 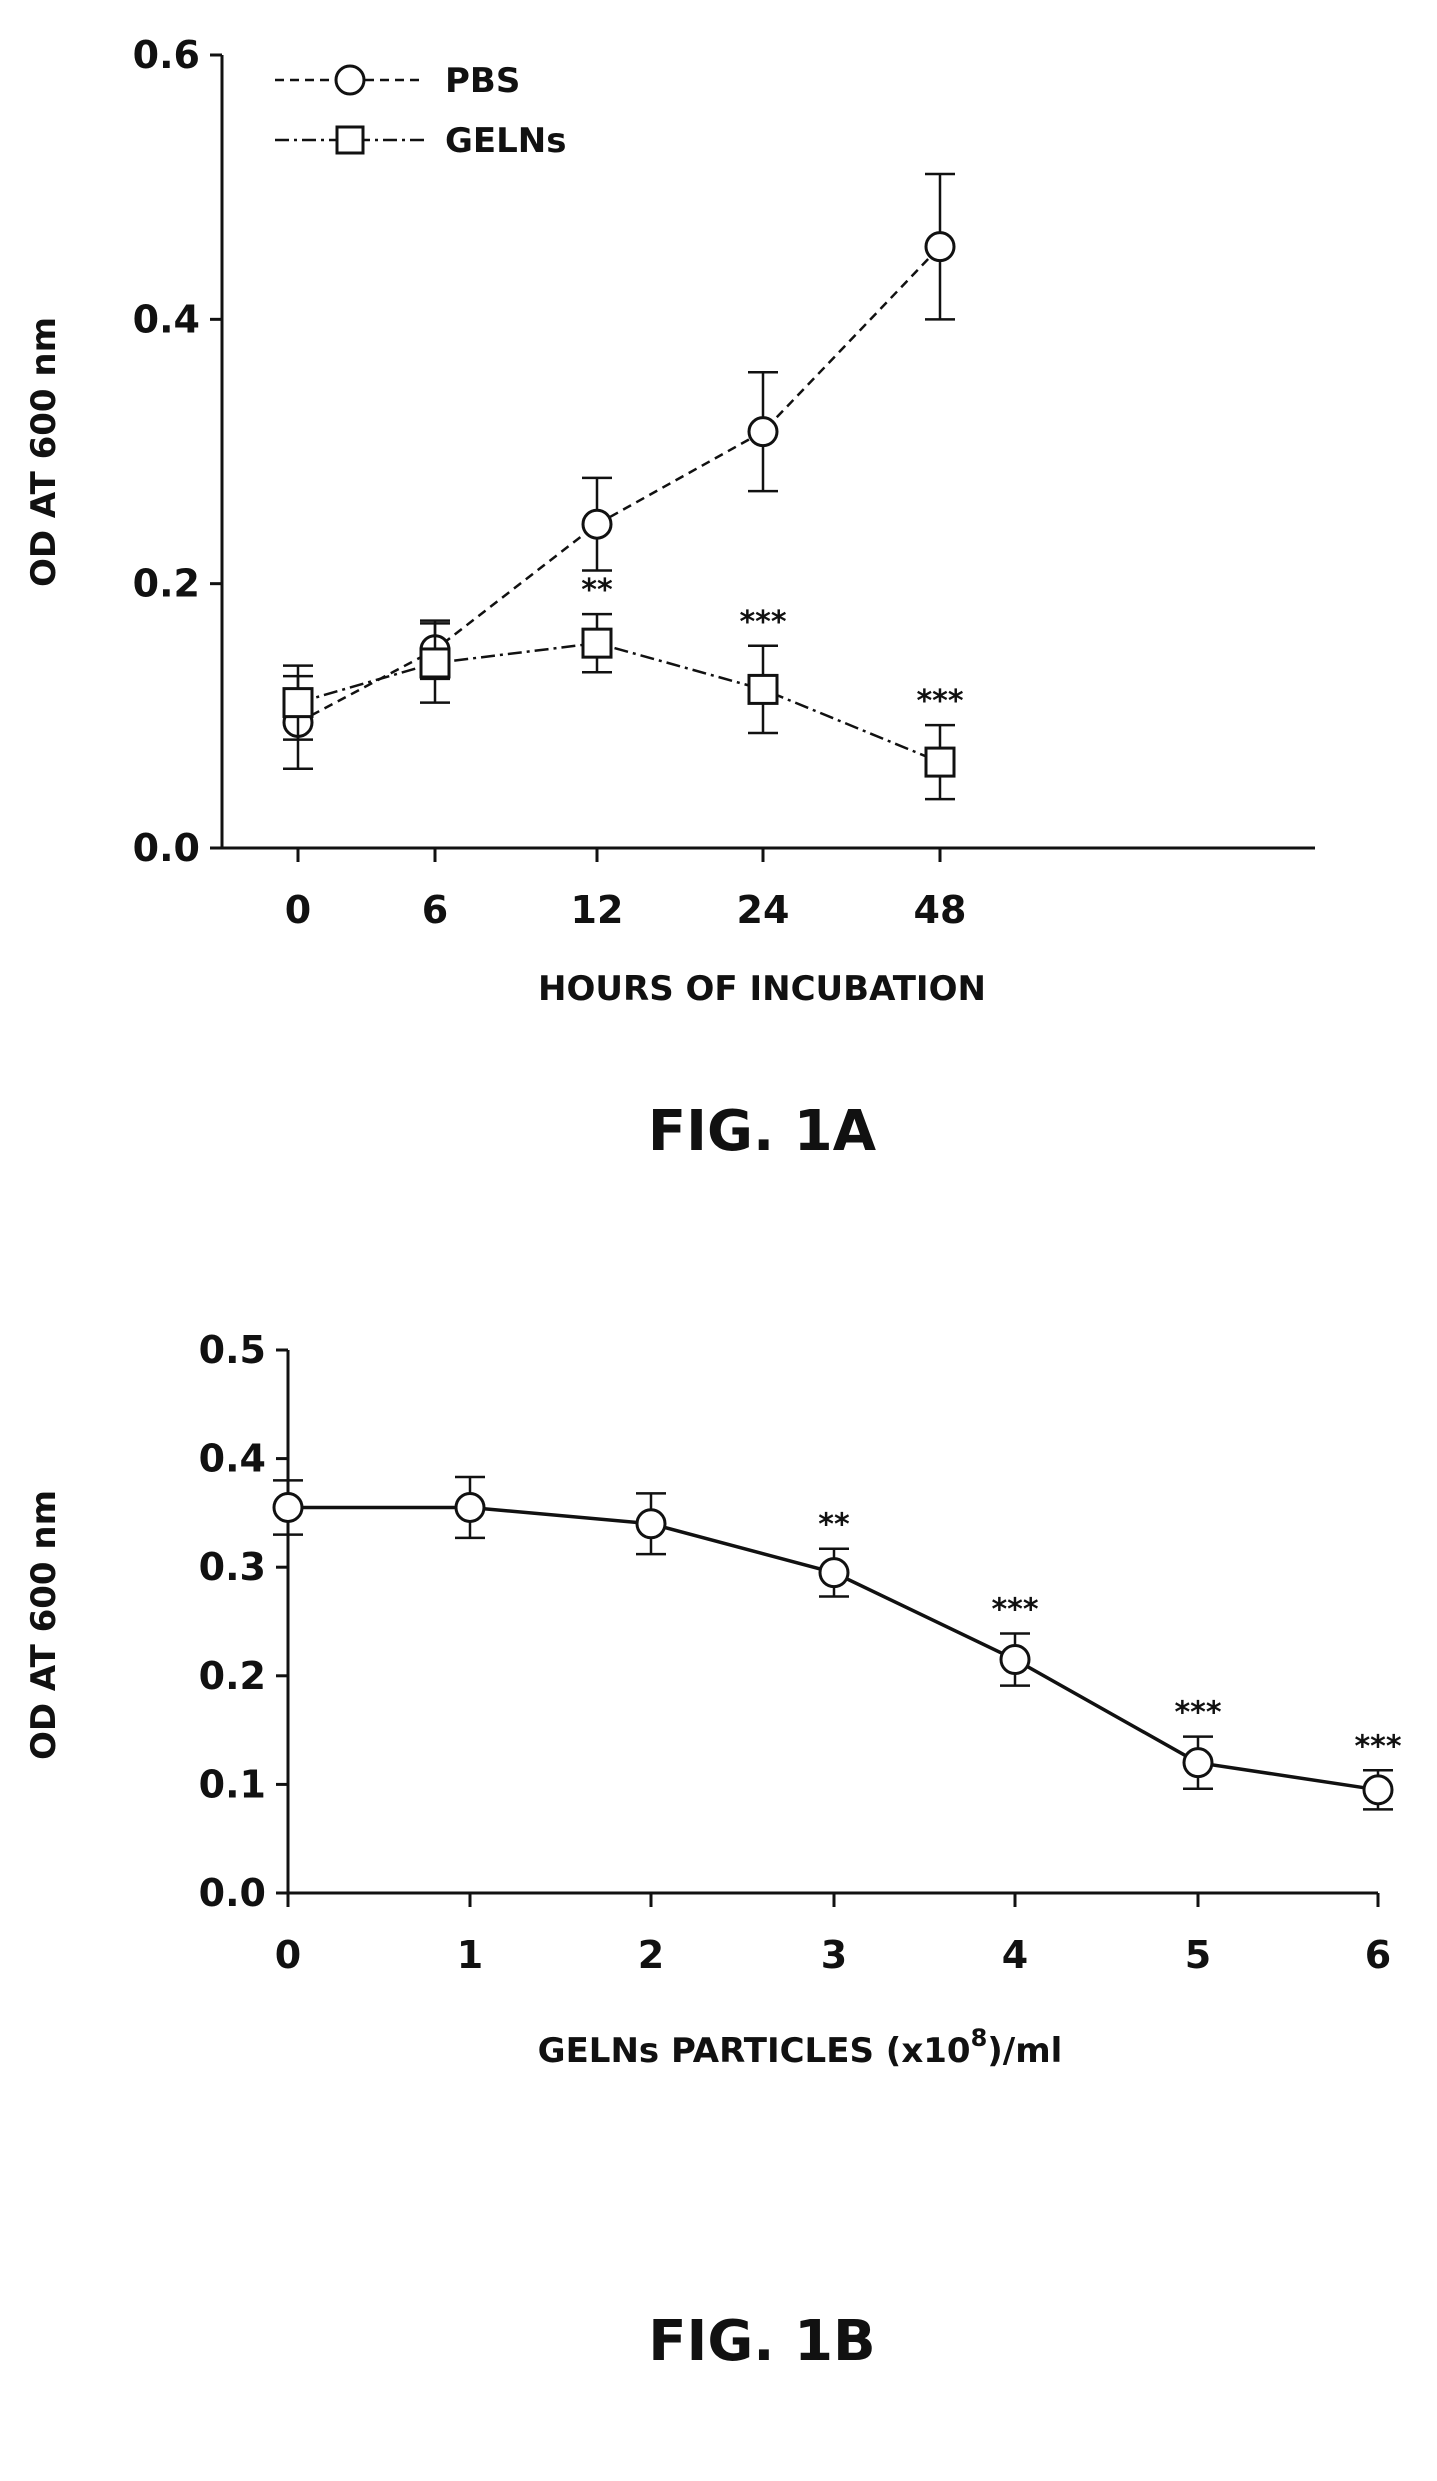 What do you see at coordinates (421, 111) in the screenshot?
I see `chart-a-legend: PBS GELNs` at bounding box center [421, 111].